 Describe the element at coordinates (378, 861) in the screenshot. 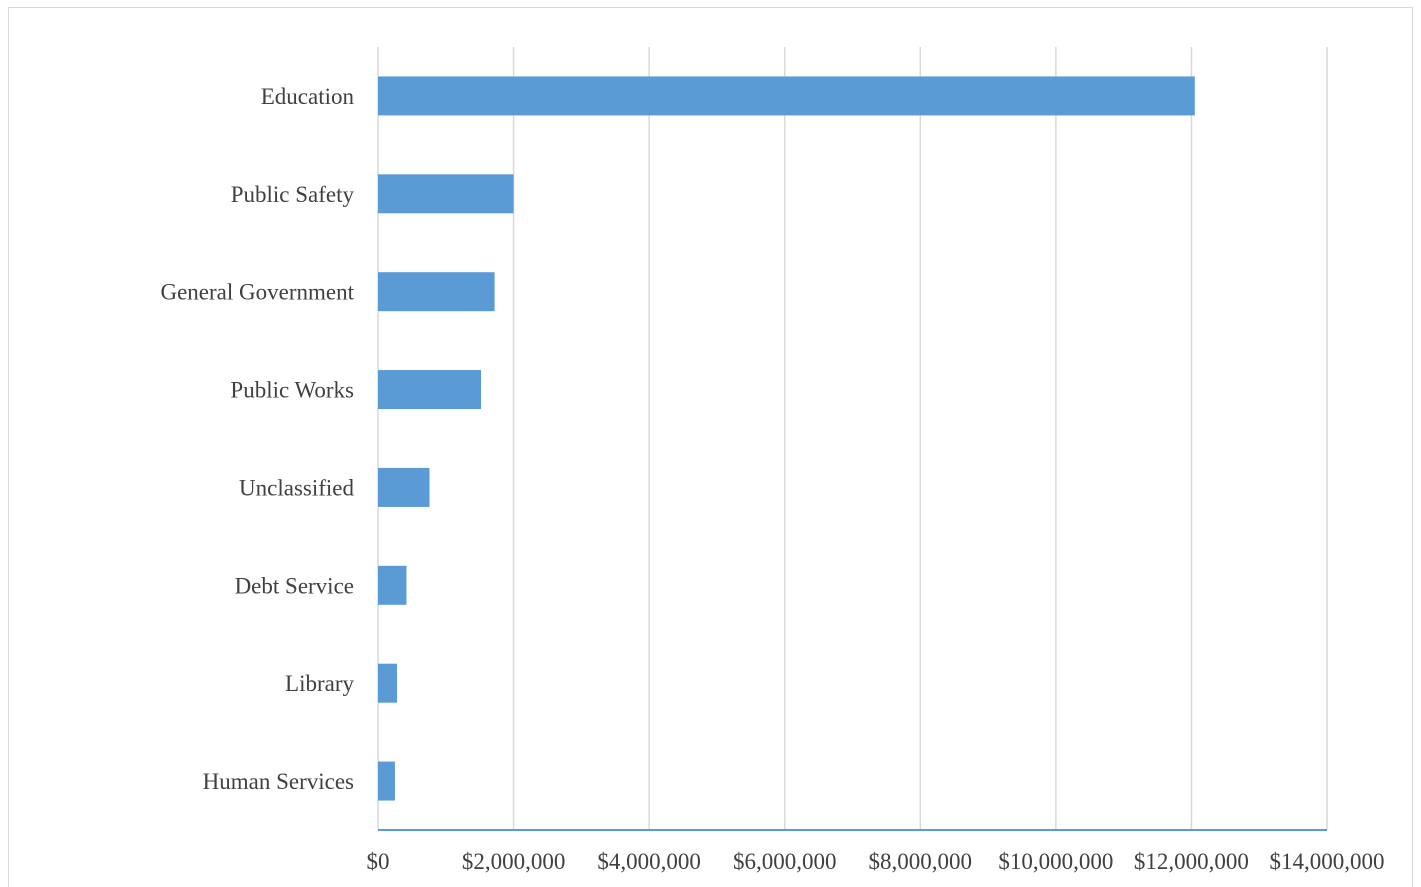

I see `x-tick-label: $0` at that location.